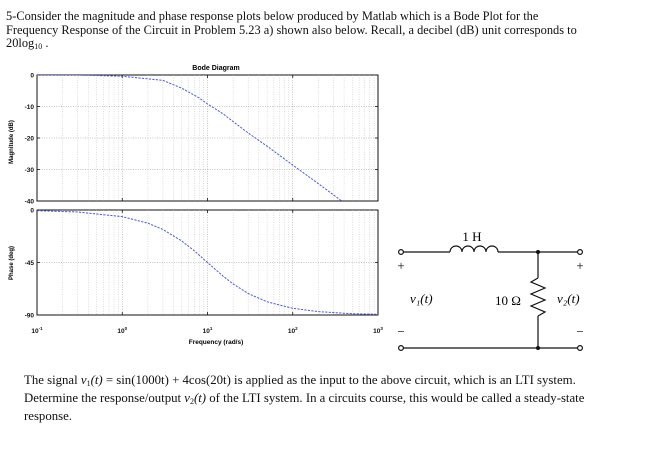 This screenshot has height=467, width=668. I want to click on phase-ytick-label: -45, so click(30, 263).